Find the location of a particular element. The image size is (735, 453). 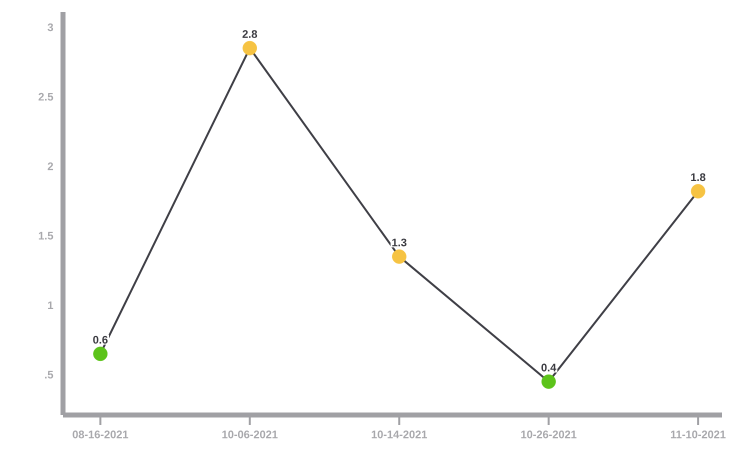

x-tick-label: 08-16-2021 is located at coordinates (100, 434).